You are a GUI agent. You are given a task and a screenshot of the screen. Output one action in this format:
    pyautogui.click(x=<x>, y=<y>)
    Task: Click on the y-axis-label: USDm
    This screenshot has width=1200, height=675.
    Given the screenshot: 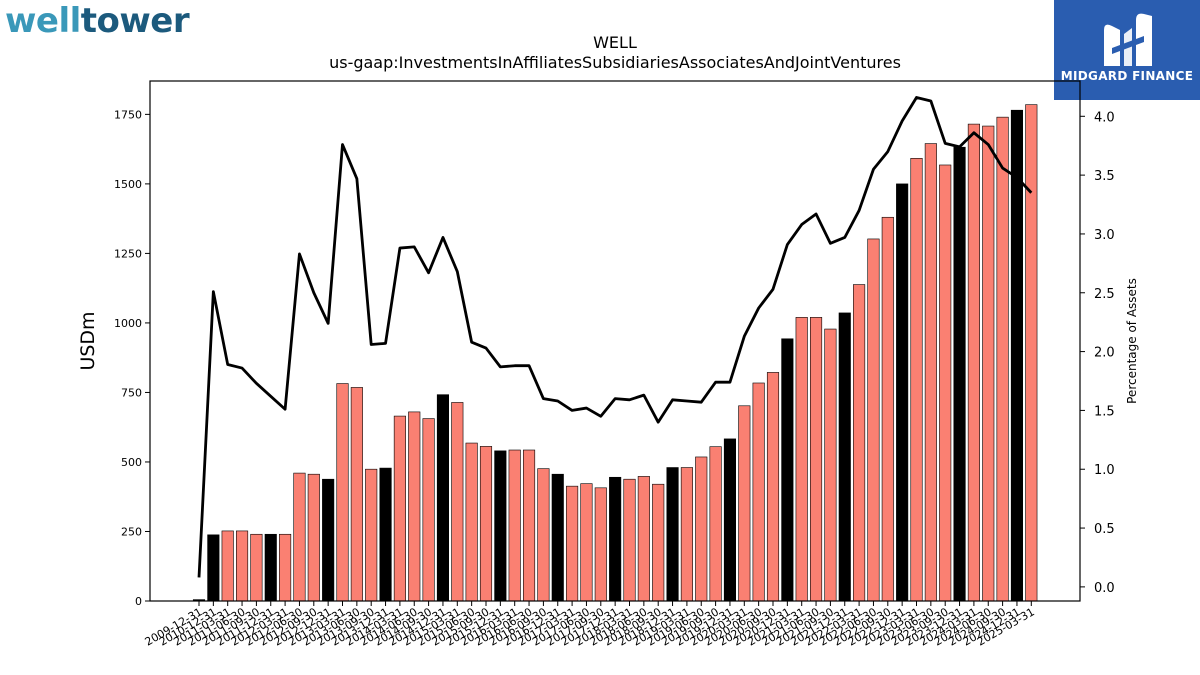 What is the action you would take?
    pyautogui.click(x=88, y=340)
    